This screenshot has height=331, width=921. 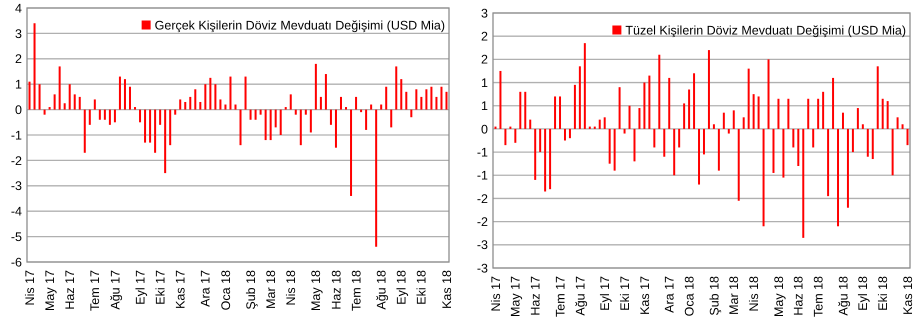 I want to click on legend-label: Tüzel Kişilerin Döviz Mevduatı Değişimi (USD Mia), so click(x=765, y=30).